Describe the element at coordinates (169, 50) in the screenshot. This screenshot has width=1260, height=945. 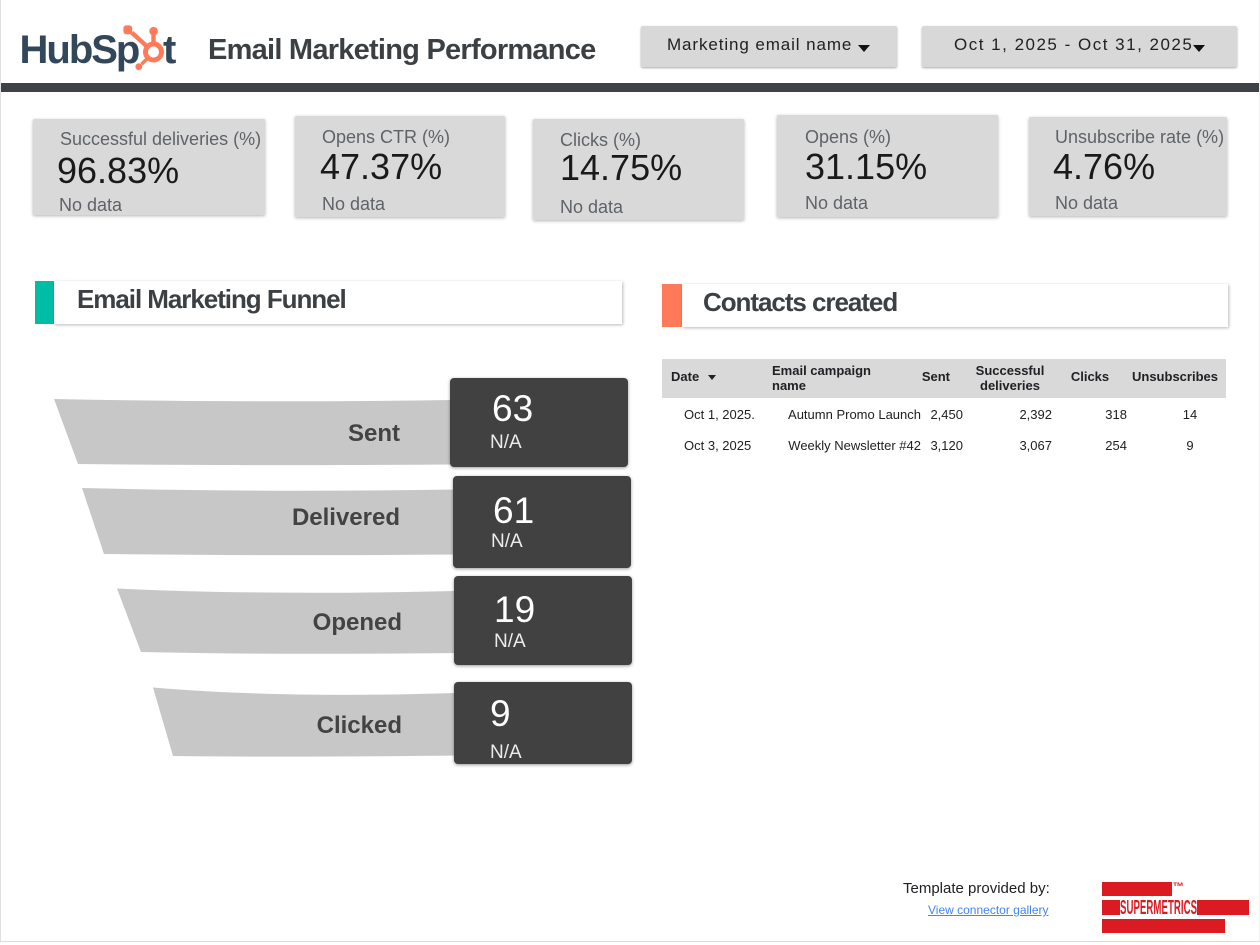
I see `svg-text: t` at that location.